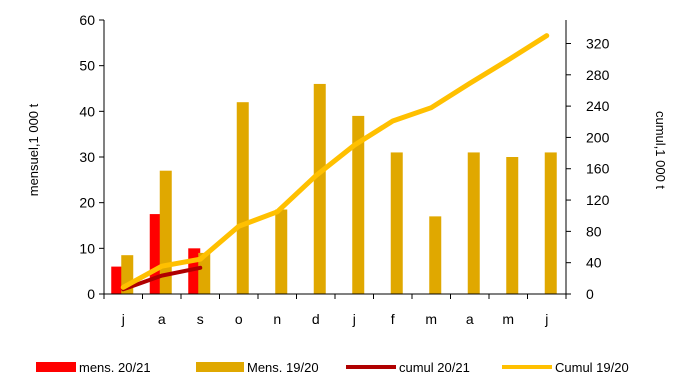 The height and width of the screenshot is (376, 676). I want to click on y-axis-left: 0 10 20 30 40 50 60, so click(92, 157).